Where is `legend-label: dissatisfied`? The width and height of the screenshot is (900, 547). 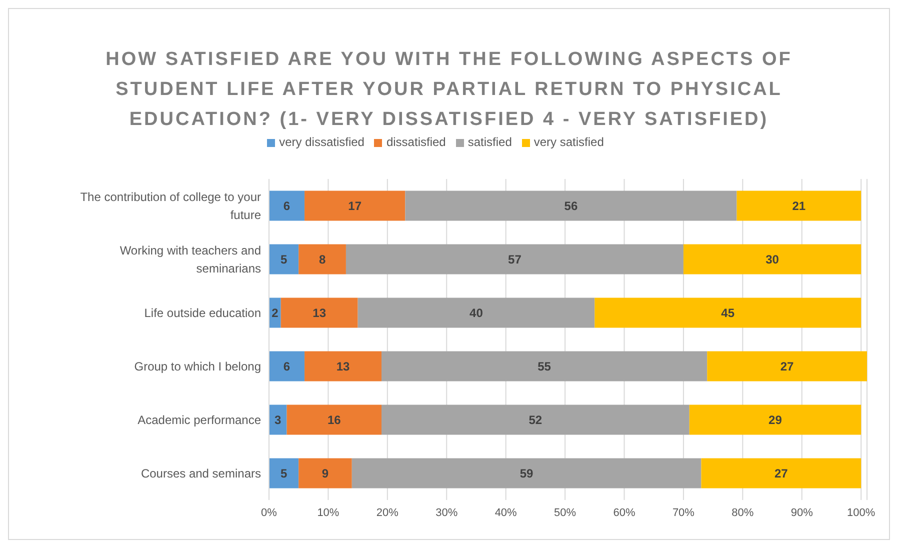 legend-label: dissatisfied is located at coordinates (416, 142).